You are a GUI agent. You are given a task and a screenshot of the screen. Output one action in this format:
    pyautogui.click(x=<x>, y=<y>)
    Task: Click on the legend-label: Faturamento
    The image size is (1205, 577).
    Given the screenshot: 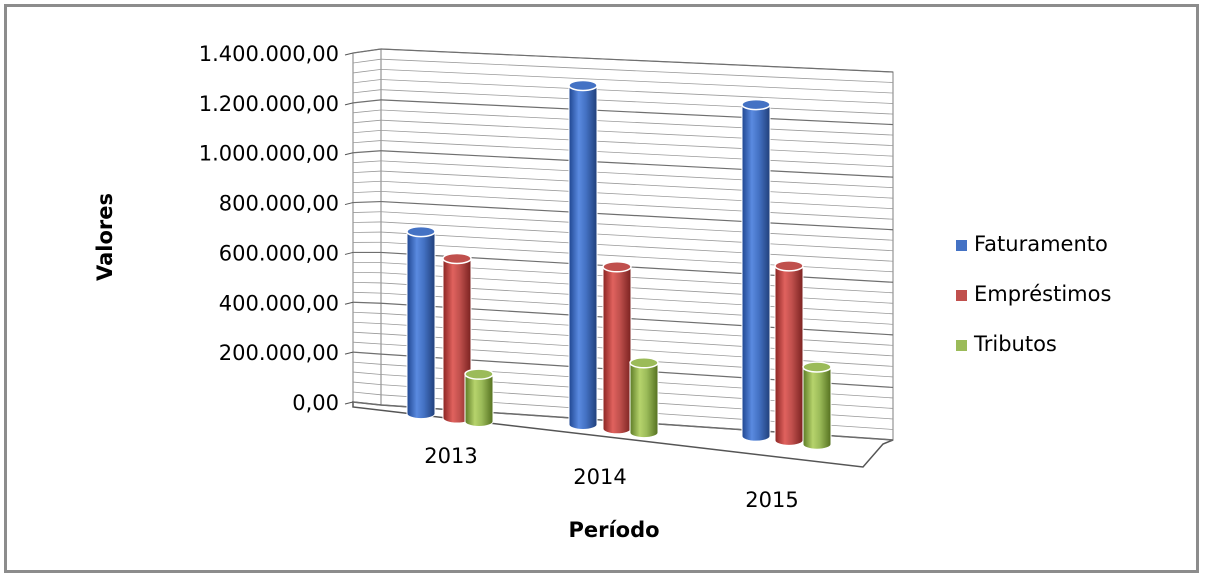 What is the action you would take?
    pyautogui.click(x=1041, y=244)
    